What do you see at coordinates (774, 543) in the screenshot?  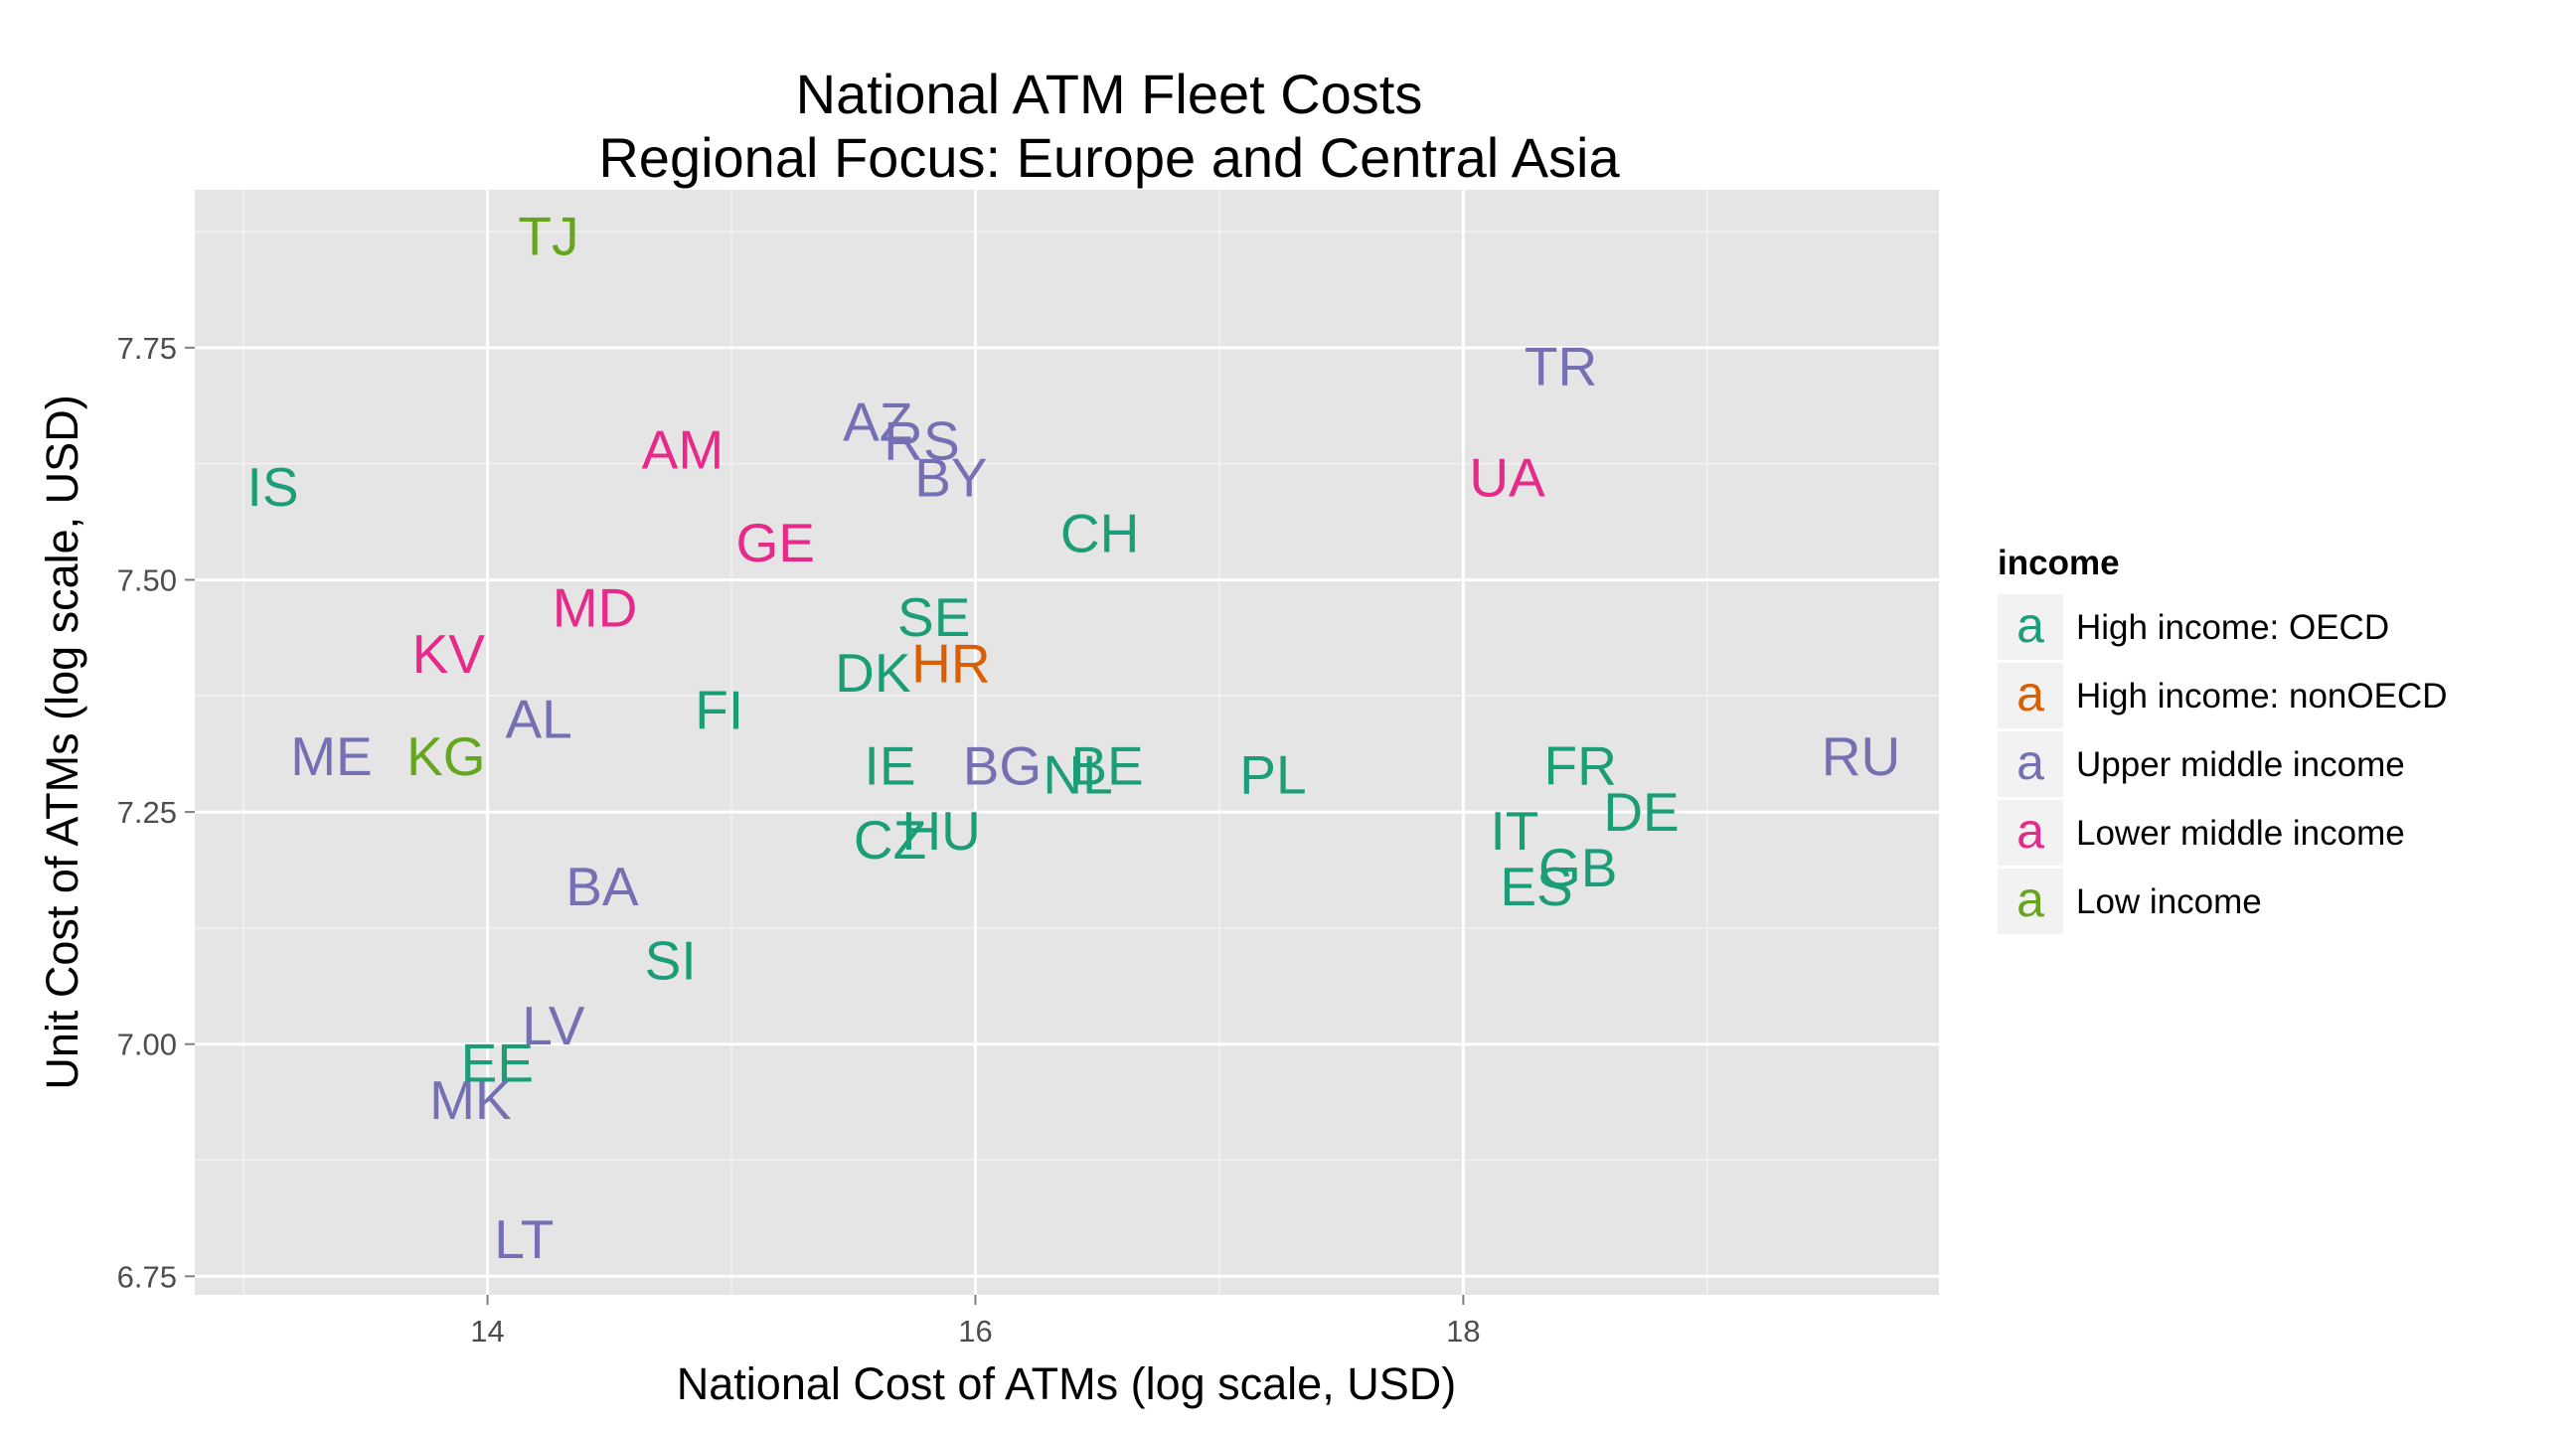 I see `point-label-ge: GE` at bounding box center [774, 543].